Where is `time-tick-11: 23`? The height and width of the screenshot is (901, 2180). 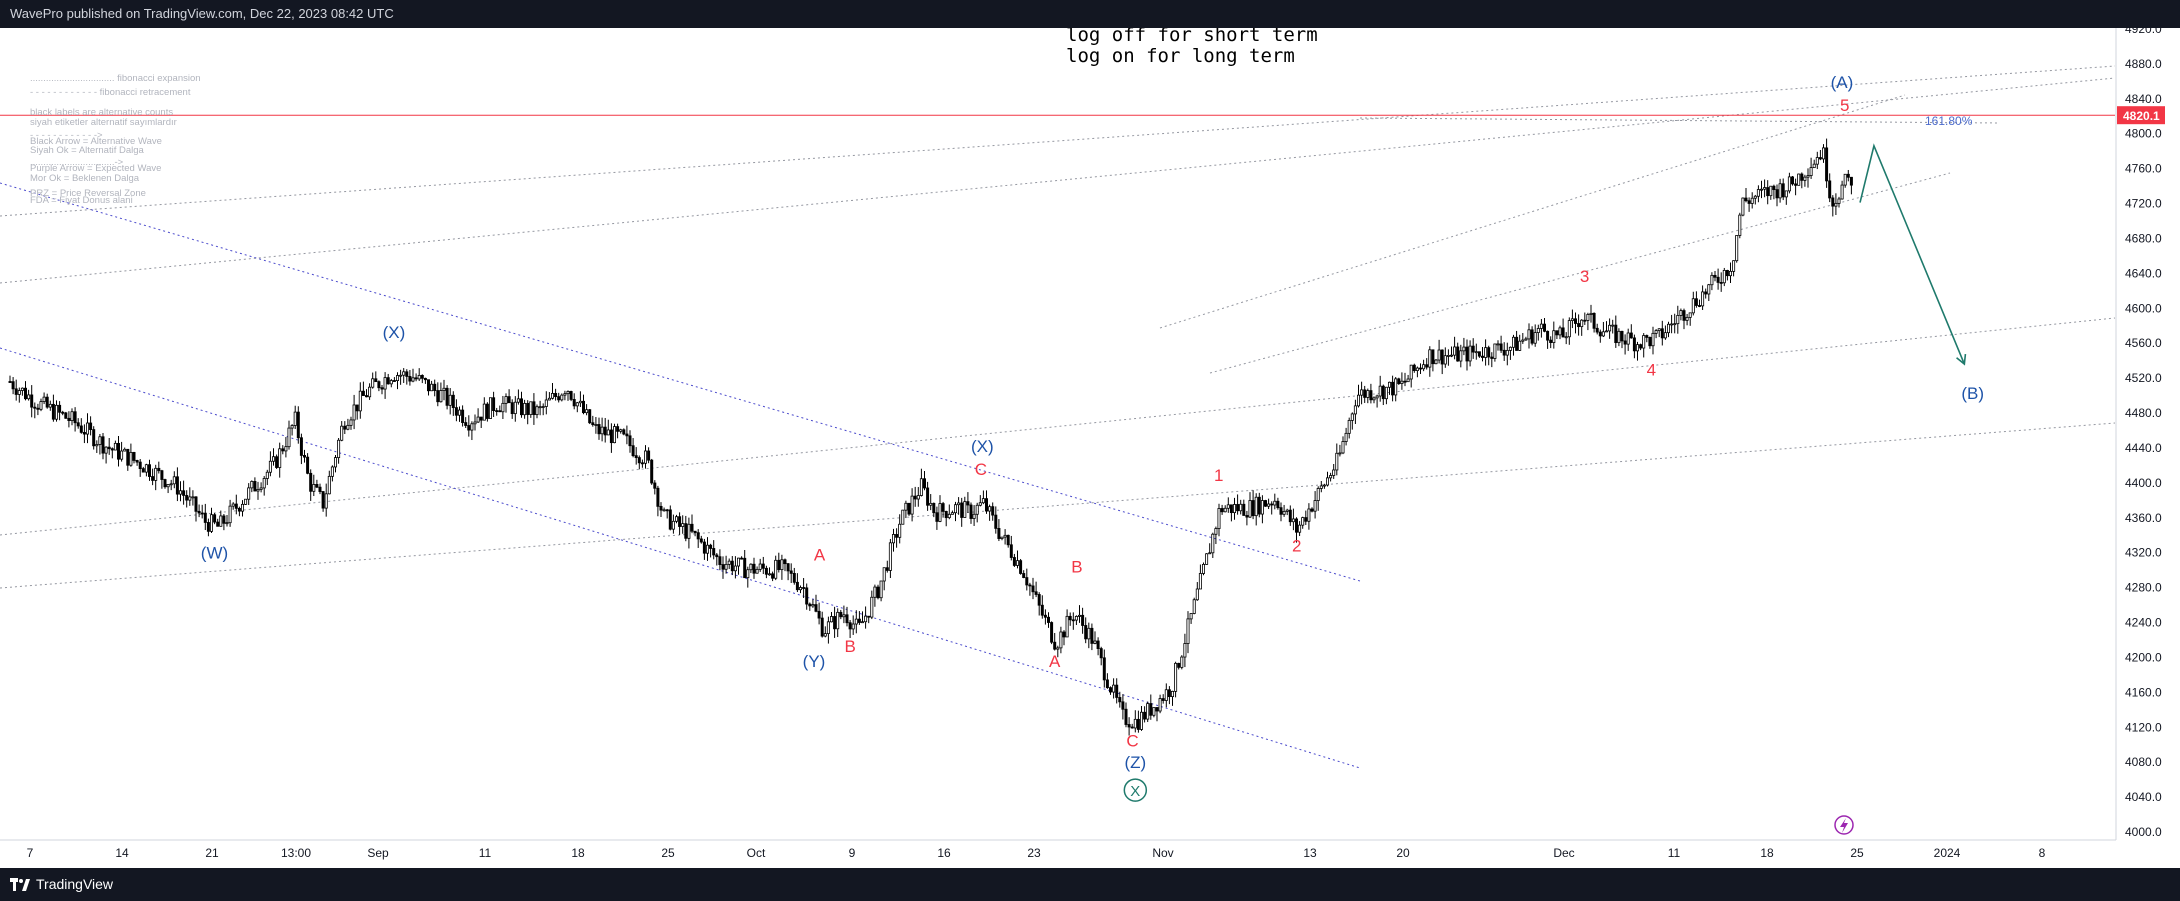
time-tick-11: 23 is located at coordinates (1034, 853).